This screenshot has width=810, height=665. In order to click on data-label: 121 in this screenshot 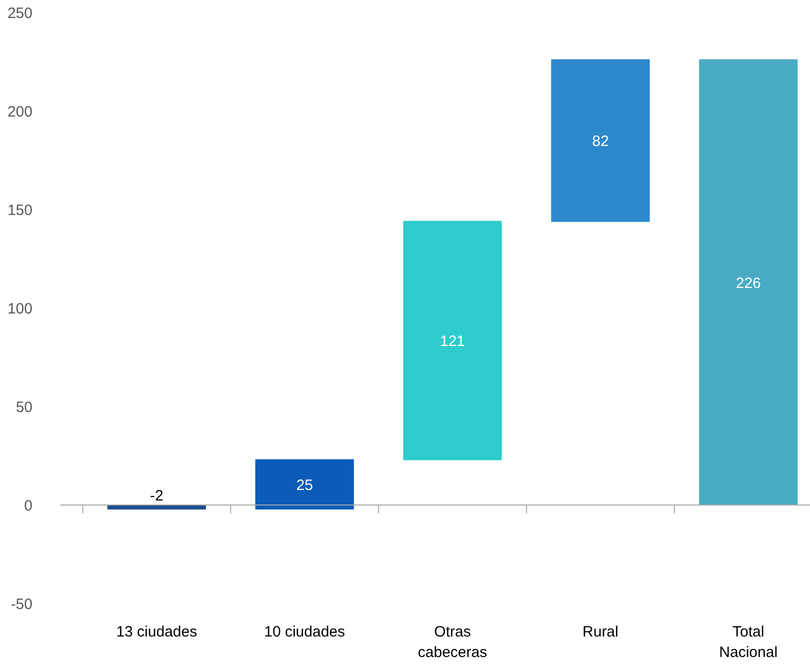, I will do `click(453, 341)`.